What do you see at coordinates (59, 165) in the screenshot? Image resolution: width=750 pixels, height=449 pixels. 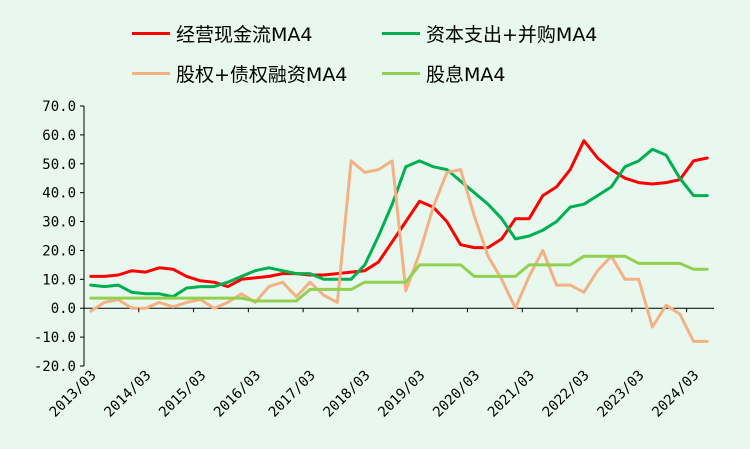 I see `y-tick-label: 50.0` at bounding box center [59, 165].